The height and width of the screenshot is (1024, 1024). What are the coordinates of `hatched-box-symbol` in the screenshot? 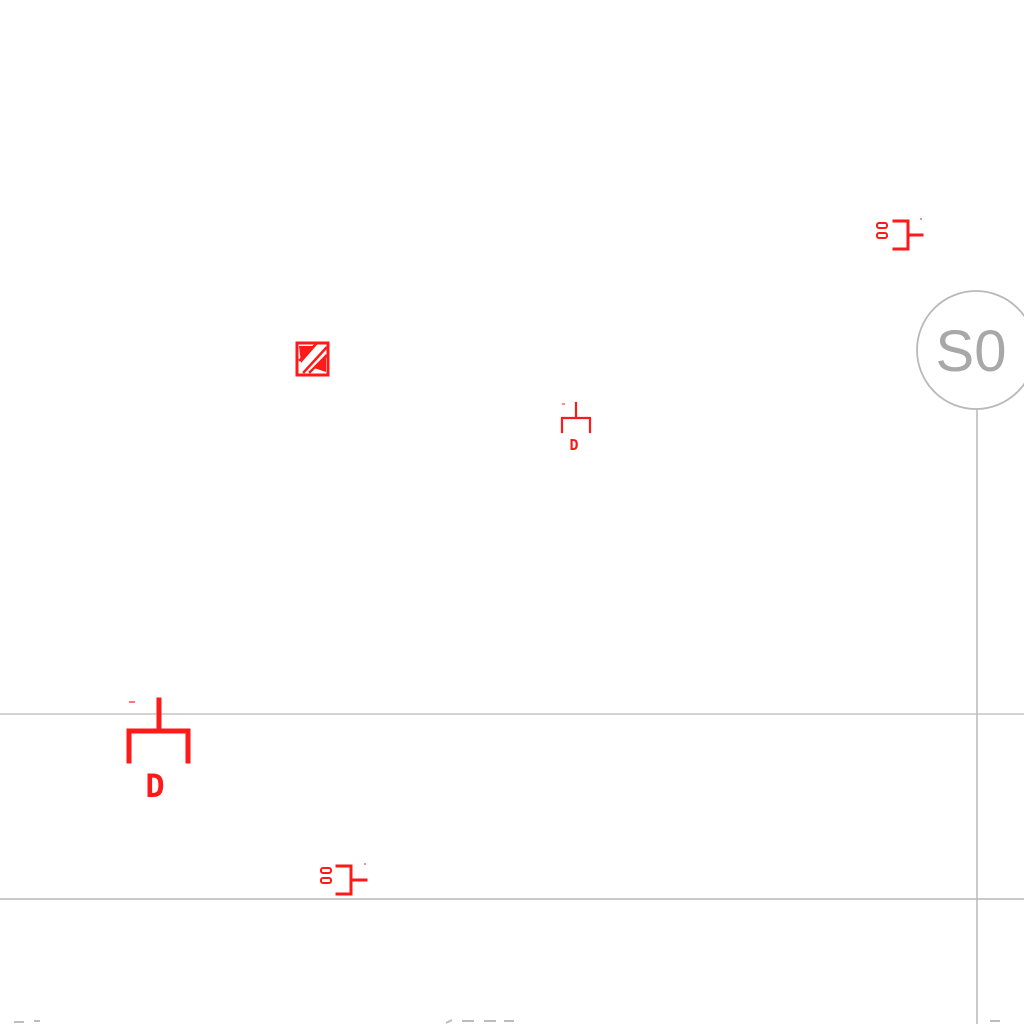 It's located at (312, 359).